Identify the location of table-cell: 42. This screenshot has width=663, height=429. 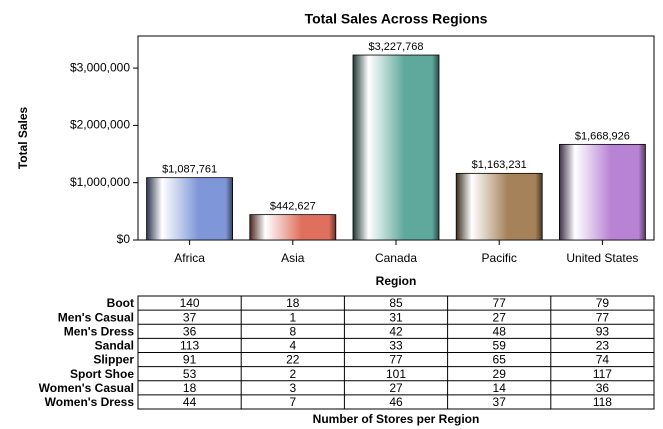
(396, 331).